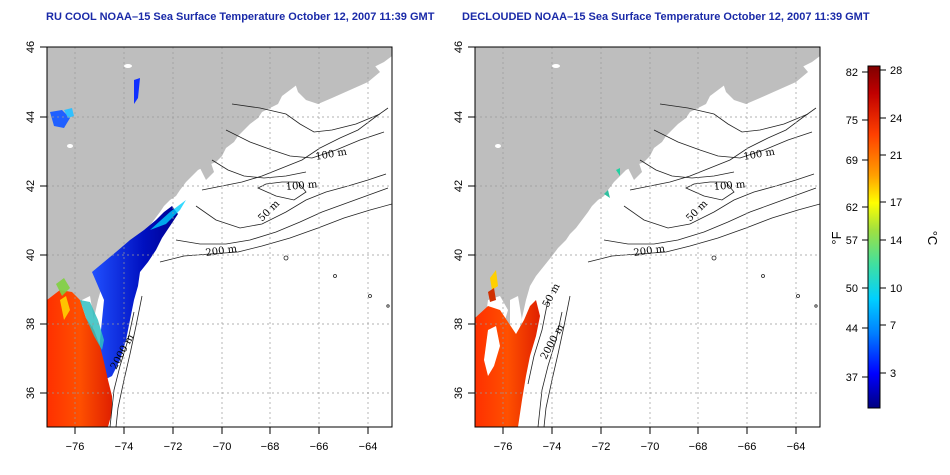  Describe the element at coordinates (31, 47) in the screenshot. I see `left-y-tick-46: 46` at that location.